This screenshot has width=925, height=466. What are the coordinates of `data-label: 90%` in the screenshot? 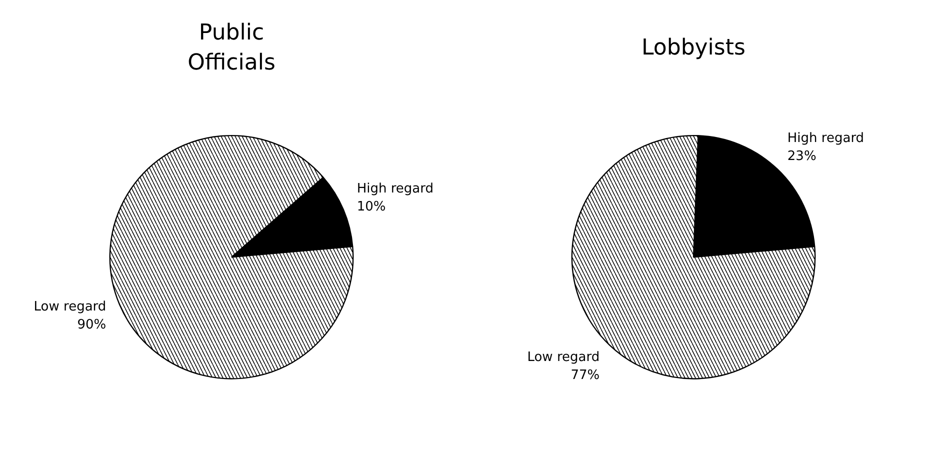 It's located at (91, 325).